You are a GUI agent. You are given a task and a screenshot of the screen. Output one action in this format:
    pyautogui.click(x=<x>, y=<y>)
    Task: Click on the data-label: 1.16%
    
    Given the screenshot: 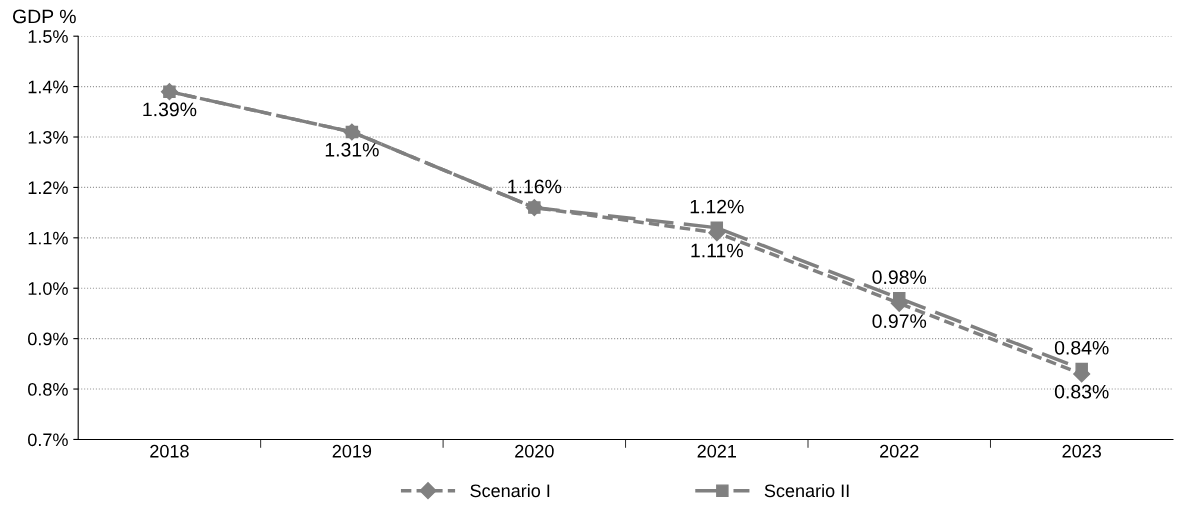 What is the action you would take?
    pyautogui.click(x=535, y=186)
    